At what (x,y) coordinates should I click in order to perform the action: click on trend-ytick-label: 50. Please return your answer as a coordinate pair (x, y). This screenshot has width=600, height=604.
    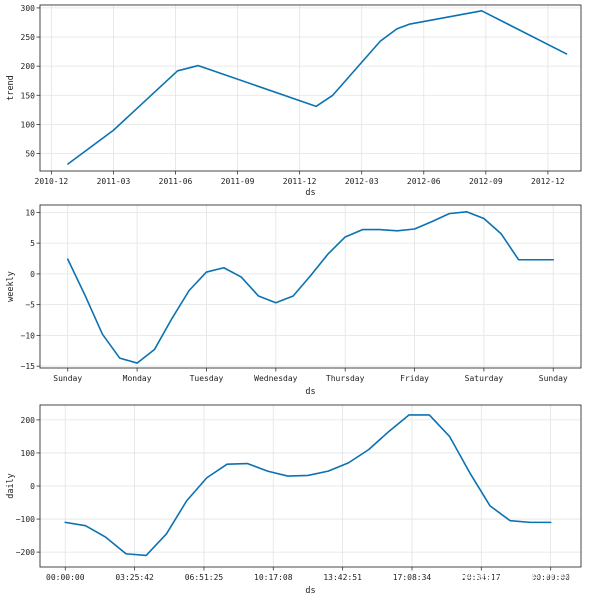
    Looking at the image, I should click on (30, 154).